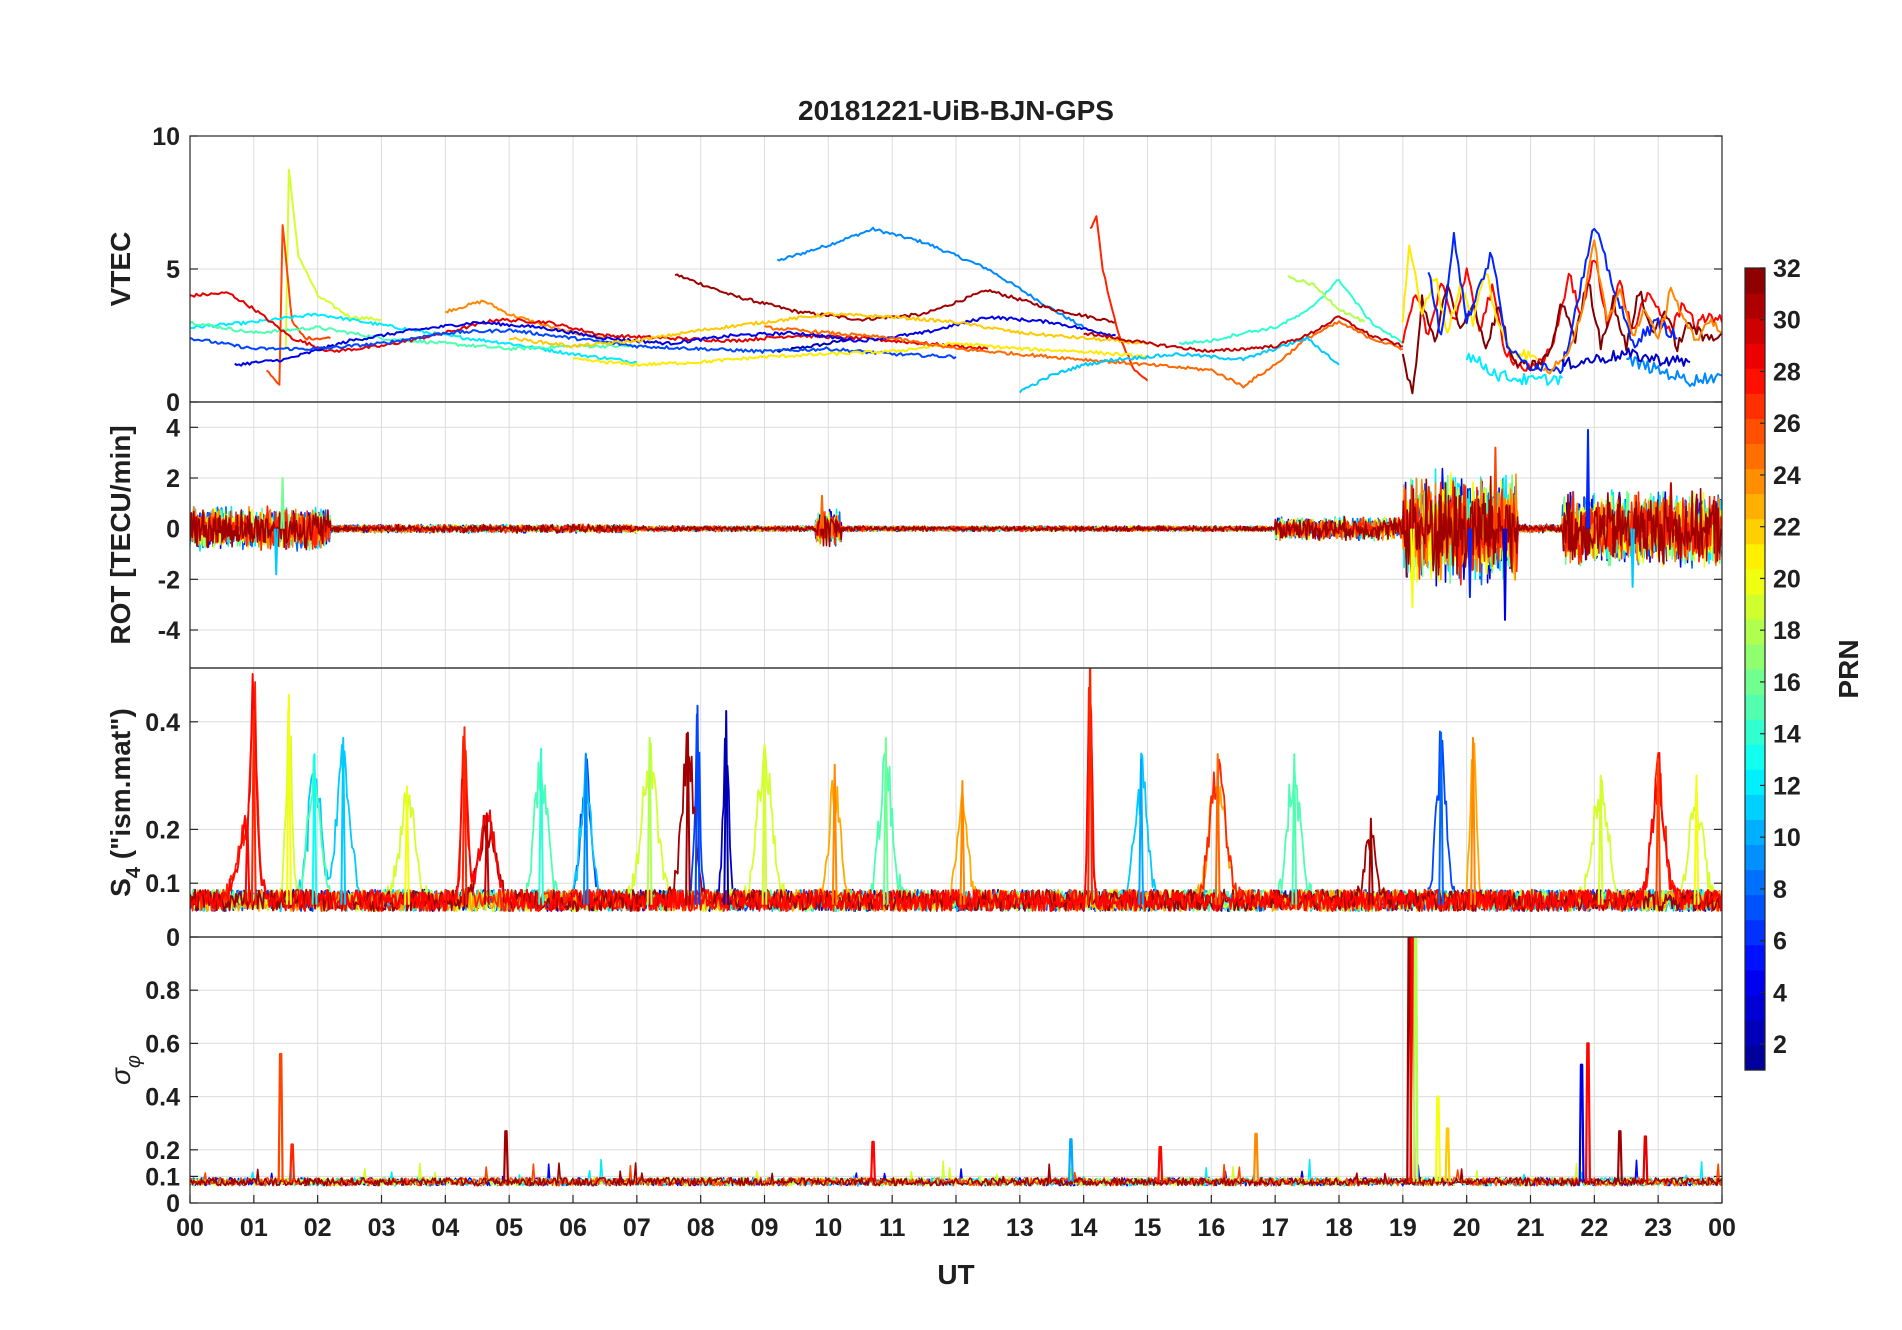 This screenshot has height=1330, width=1902. I want to click on y-tick-label: 5, so click(173, 270).